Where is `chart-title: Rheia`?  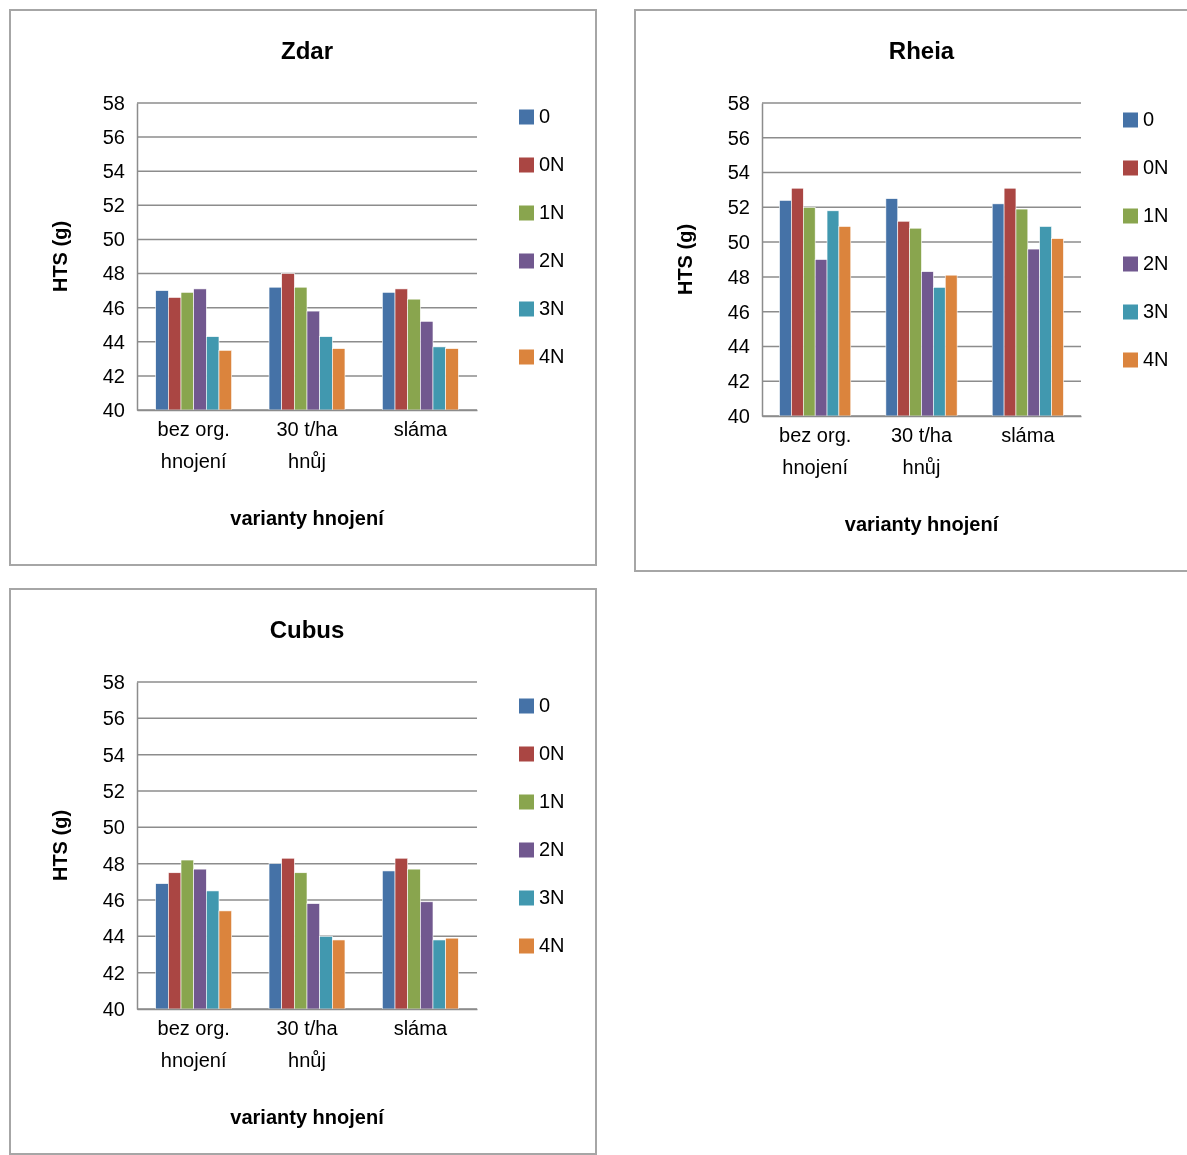
chart-title: Rheia is located at coordinates (921, 50).